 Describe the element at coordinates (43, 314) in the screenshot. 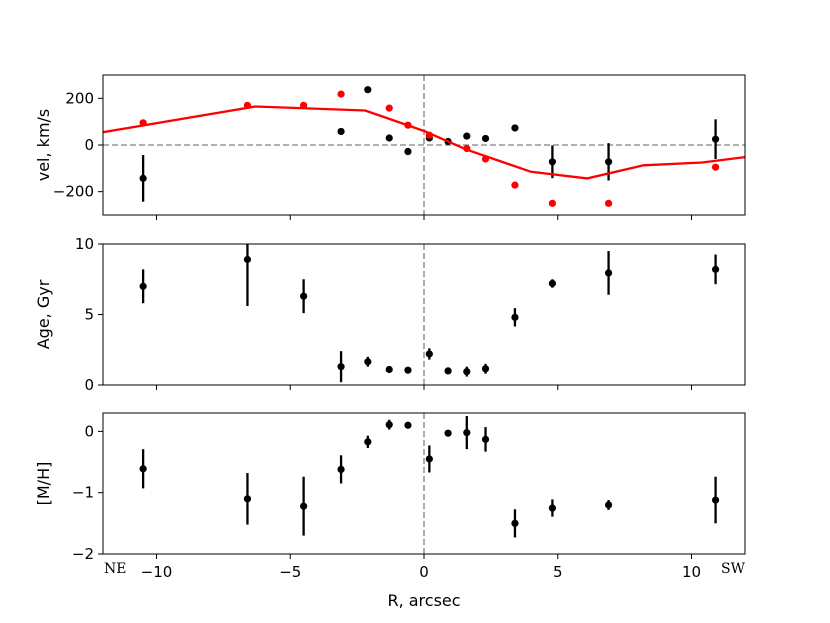

I see `y-axis-label: Age, Gyr` at that location.